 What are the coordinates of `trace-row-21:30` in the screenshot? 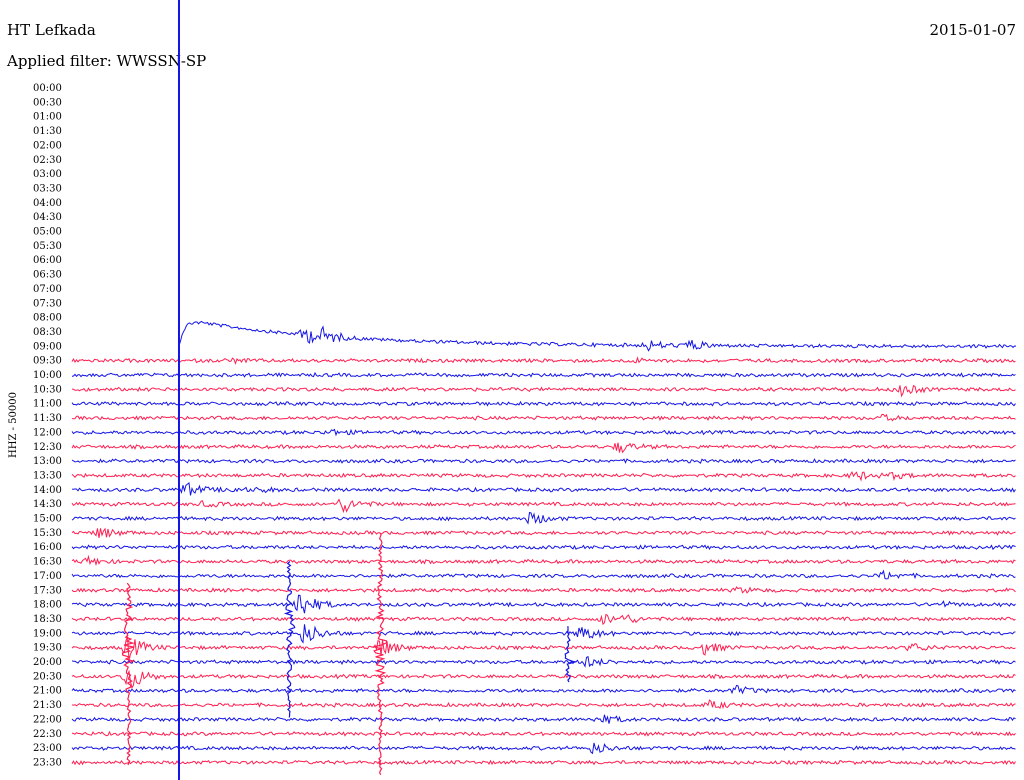 It's located at (543, 704).